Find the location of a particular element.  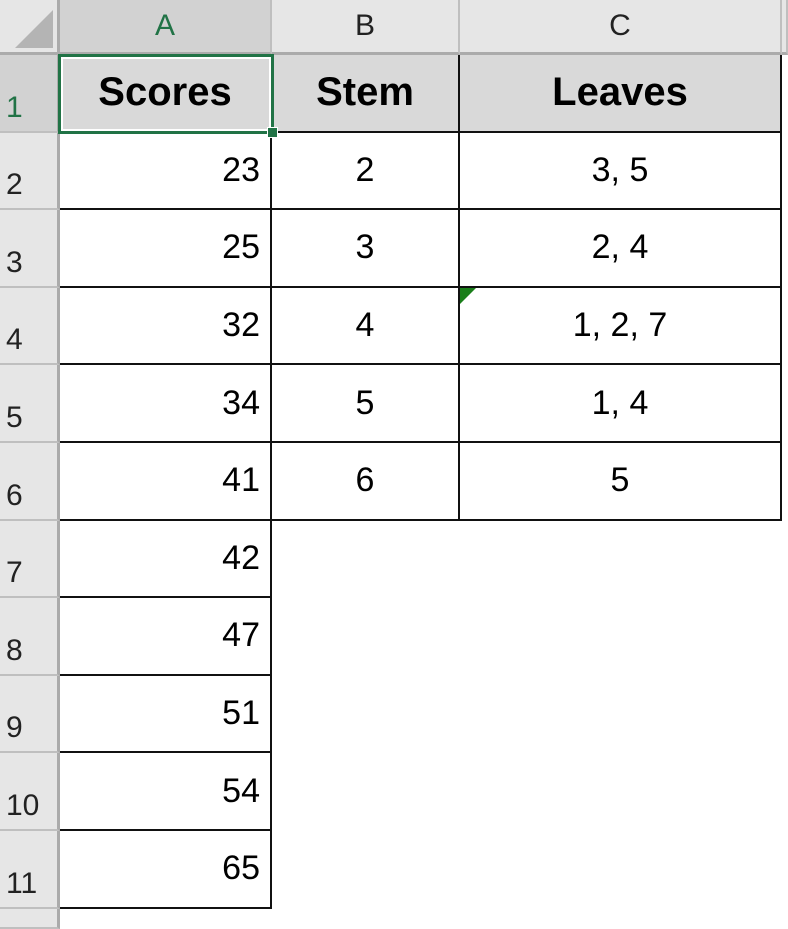

cell-C1: Leaves is located at coordinates (621, 94).